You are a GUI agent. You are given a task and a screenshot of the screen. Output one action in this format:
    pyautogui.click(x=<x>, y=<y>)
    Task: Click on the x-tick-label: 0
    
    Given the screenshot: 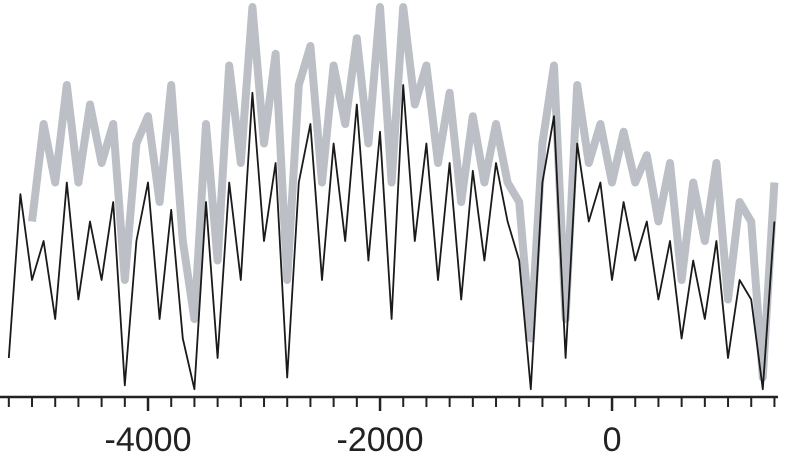 What is the action you would take?
    pyautogui.click(x=612, y=440)
    